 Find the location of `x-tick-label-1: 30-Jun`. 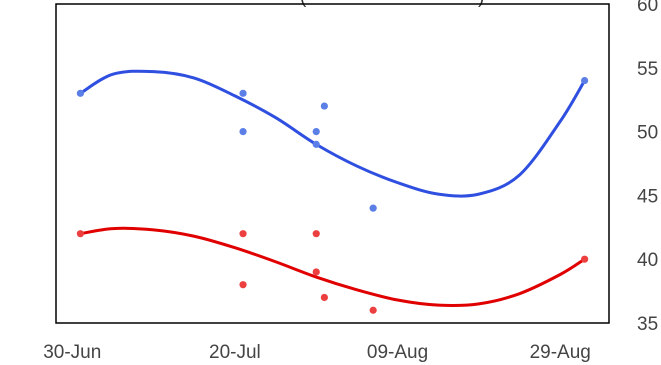

x-tick-label-1: 30-Jun is located at coordinates (72, 352).